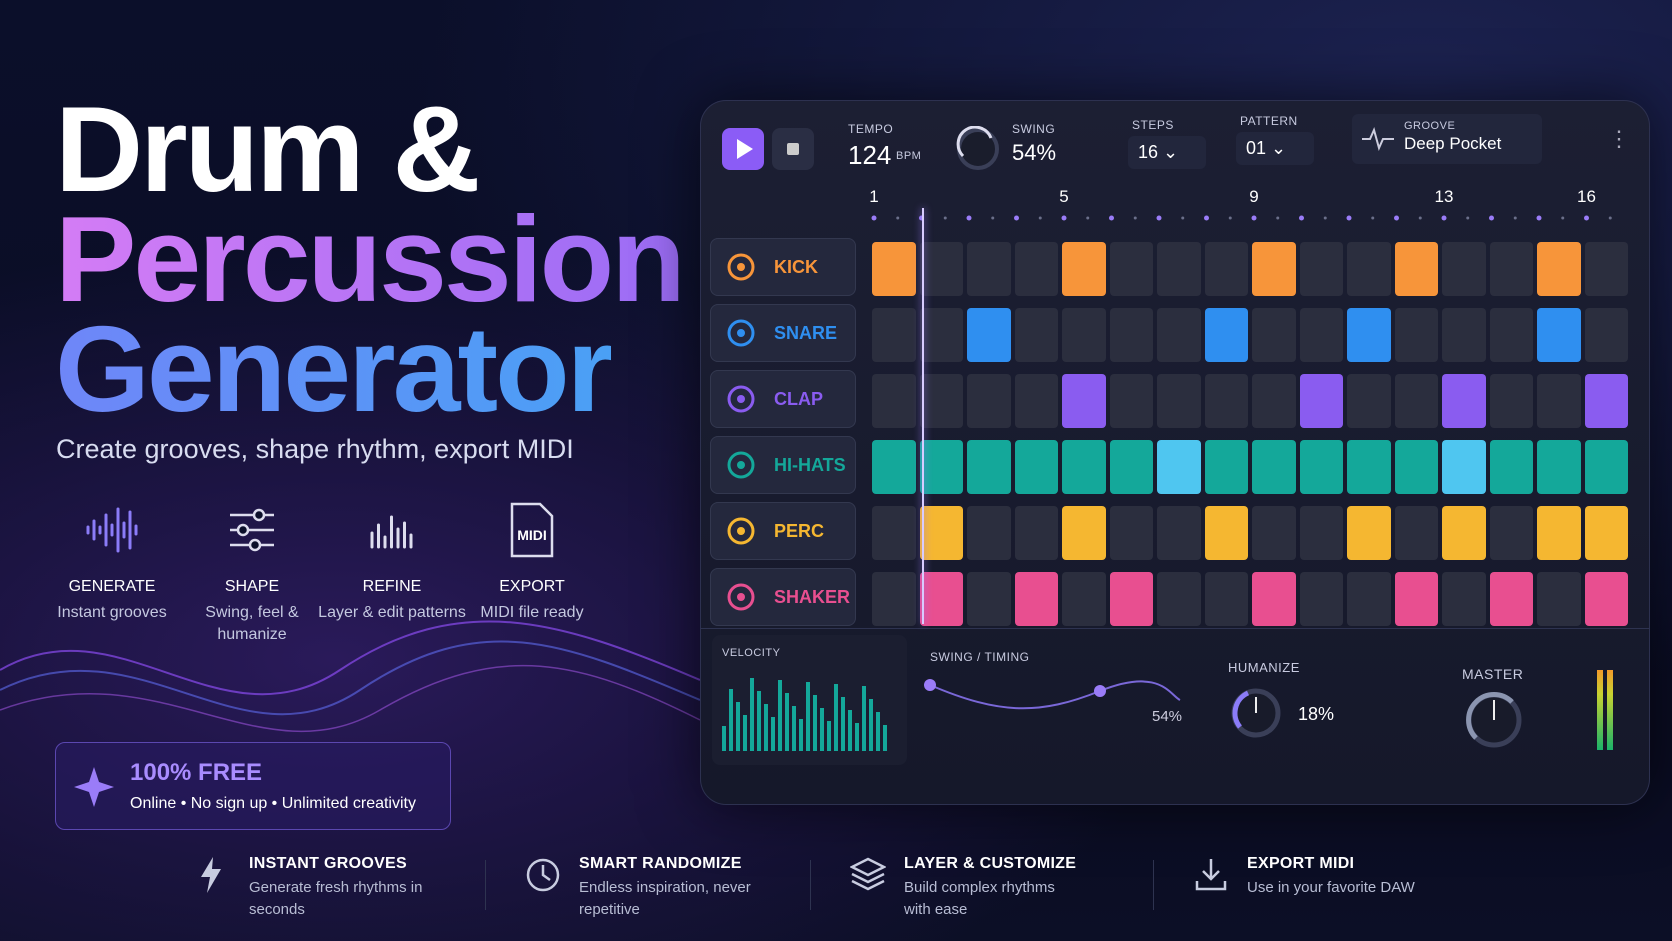 This screenshot has height=941, width=1672. Describe the element at coordinates (783, 531) in the screenshot. I see `track-button: PERC` at that location.